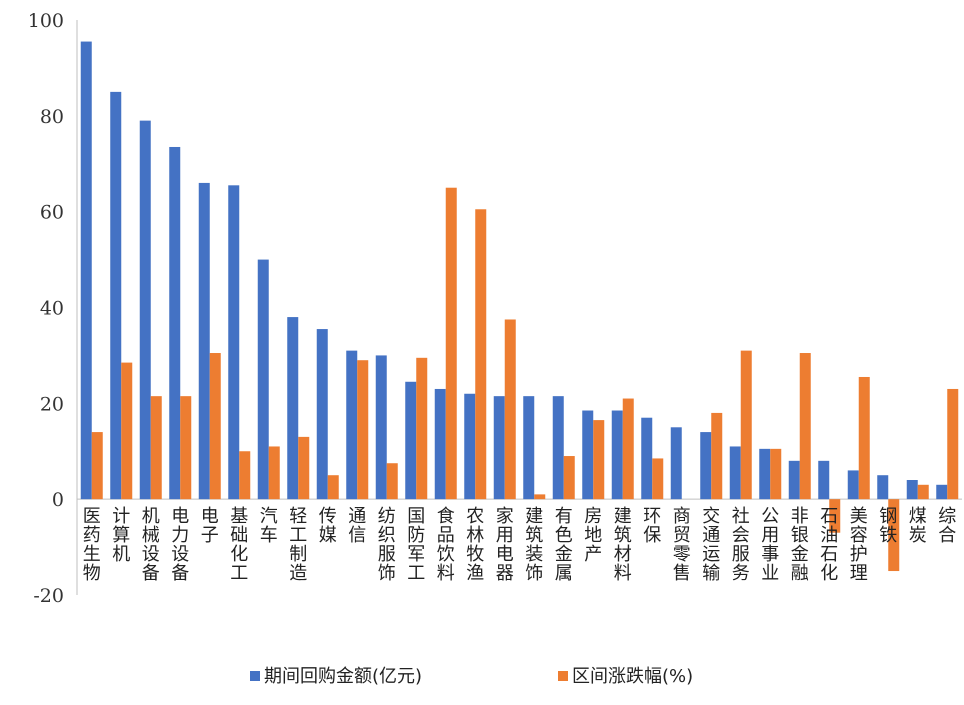 The image size is (964, 705). I want to click on x-category-label: 电力设备, so click(180, 545).